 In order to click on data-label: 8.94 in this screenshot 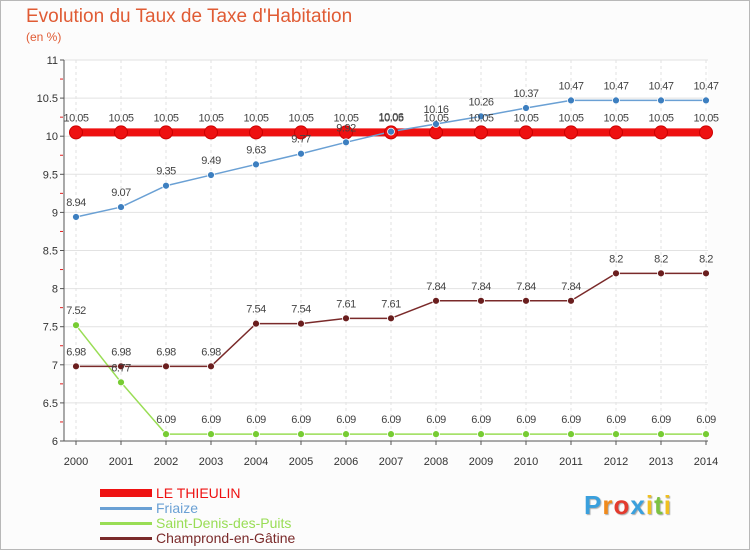, I will do `click(76, 203)`.